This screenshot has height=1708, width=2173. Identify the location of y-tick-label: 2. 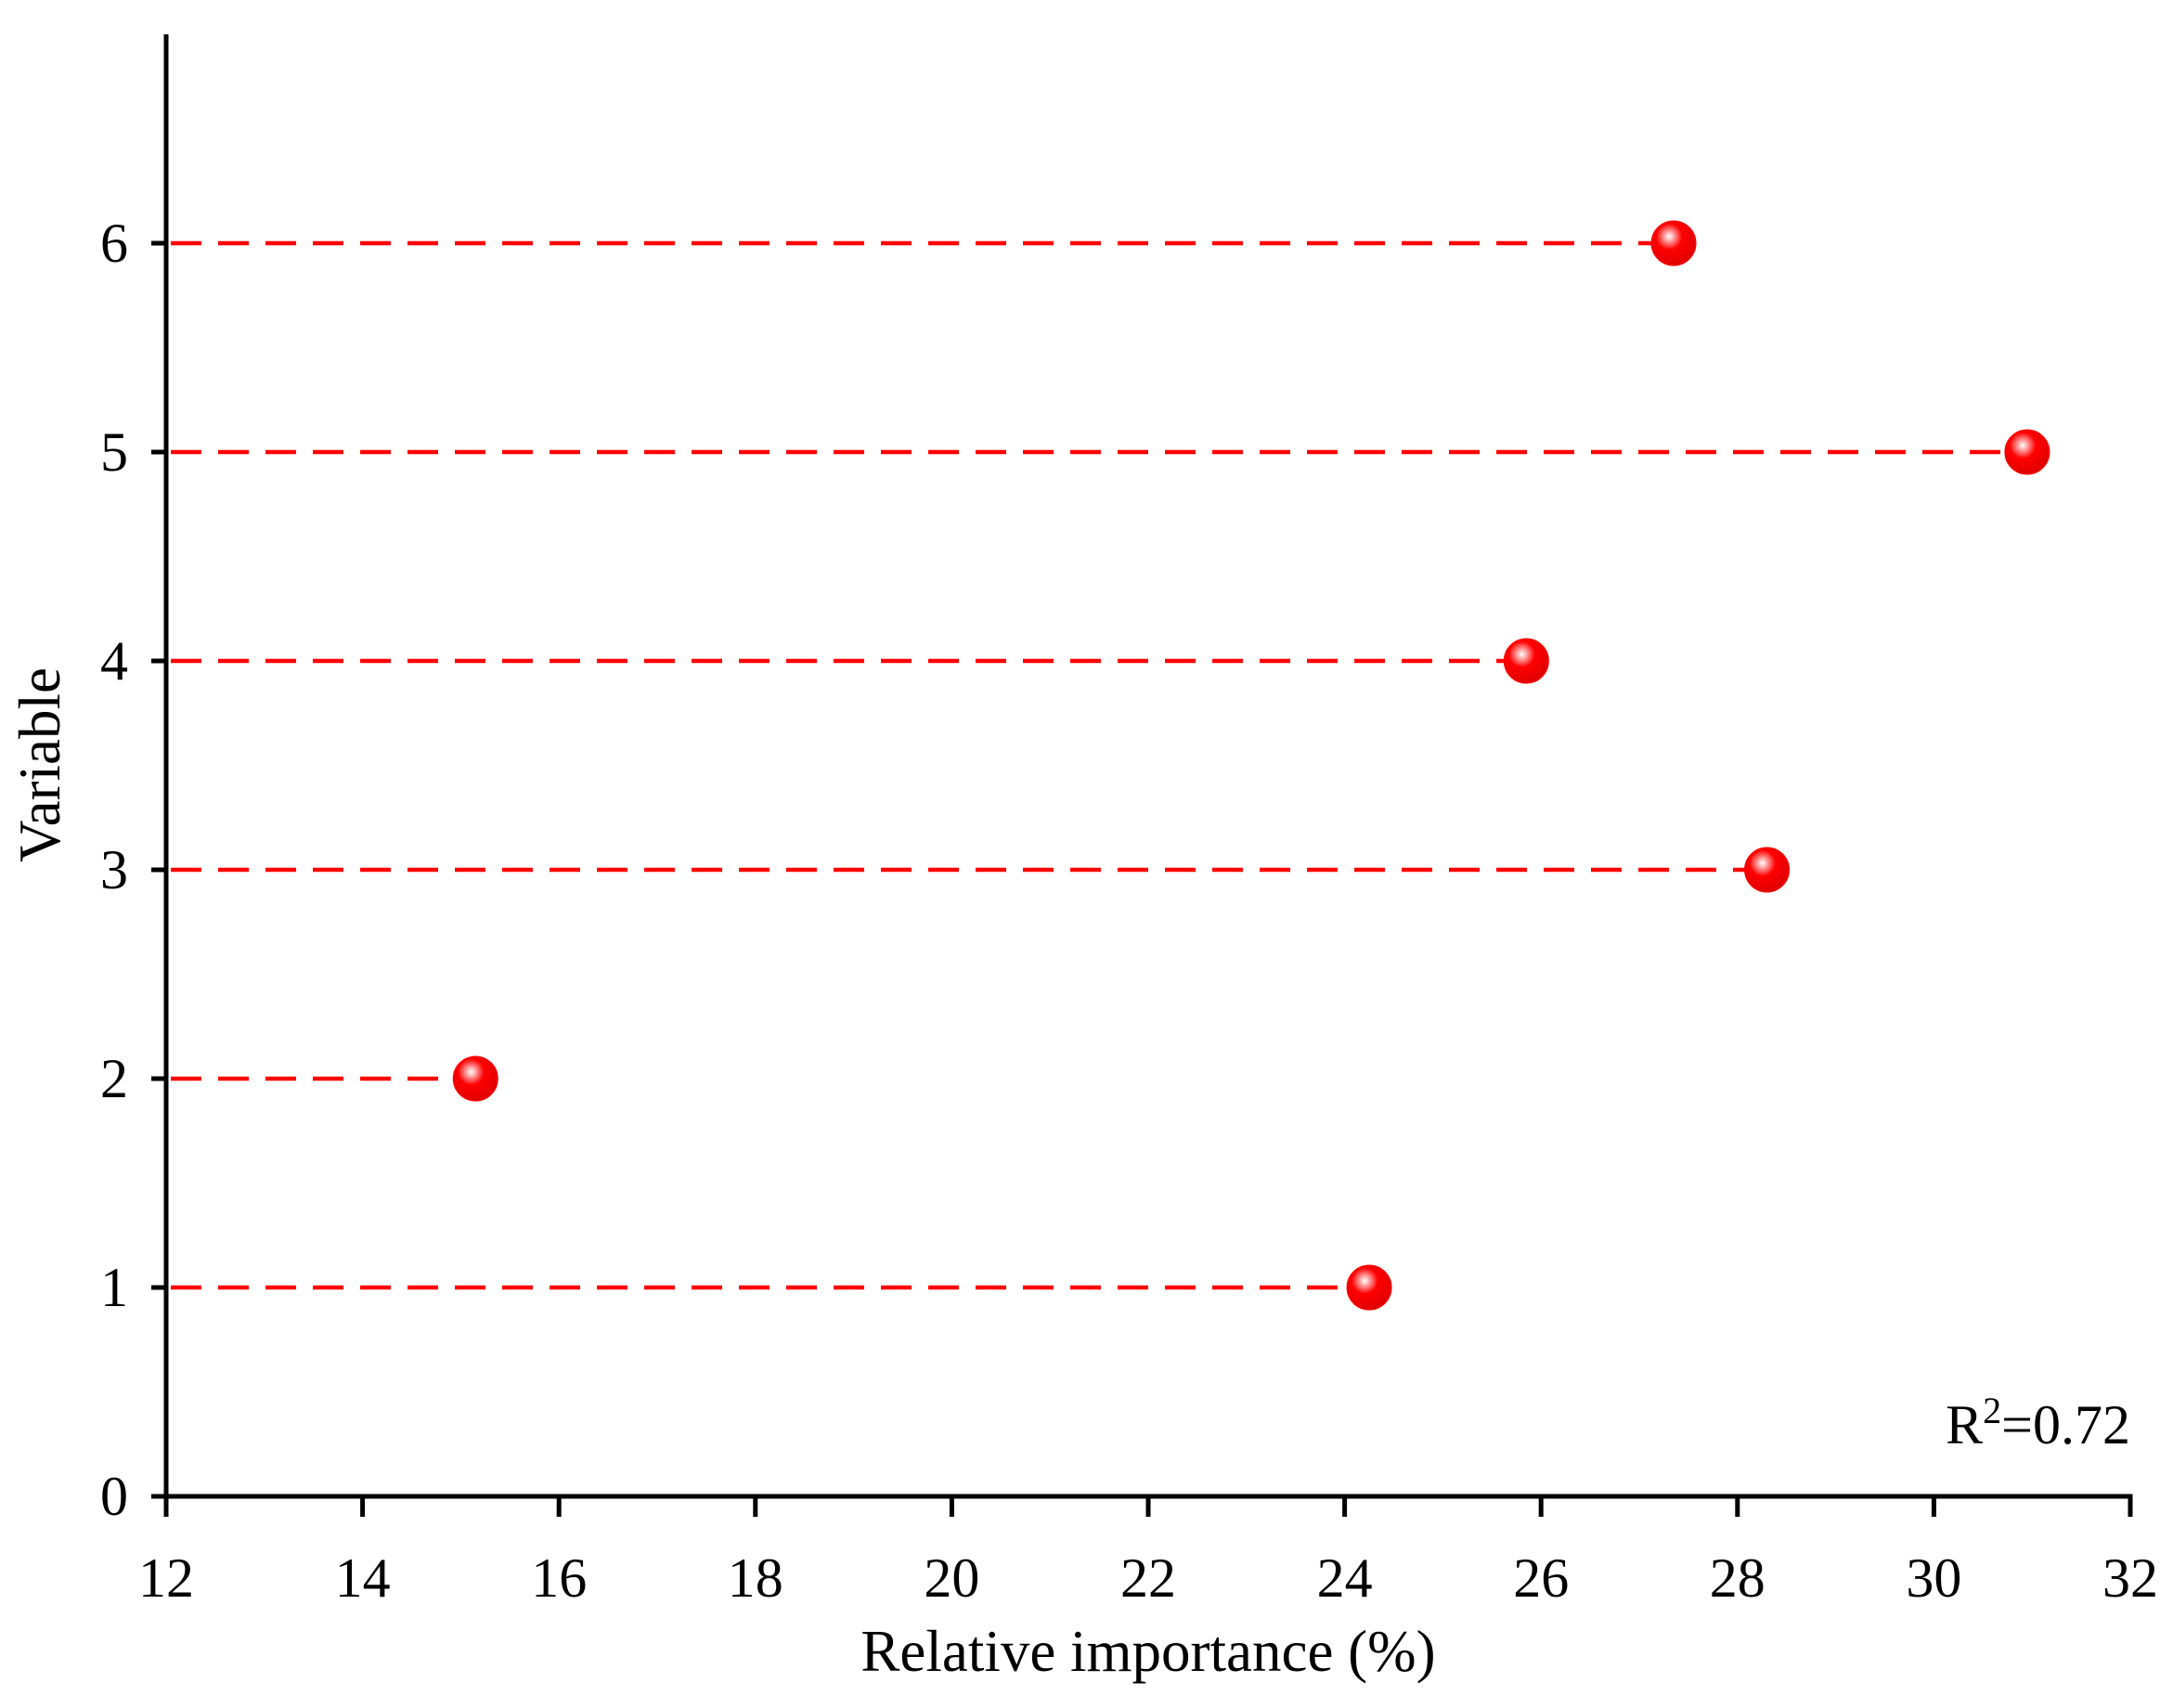
(114, 1078).